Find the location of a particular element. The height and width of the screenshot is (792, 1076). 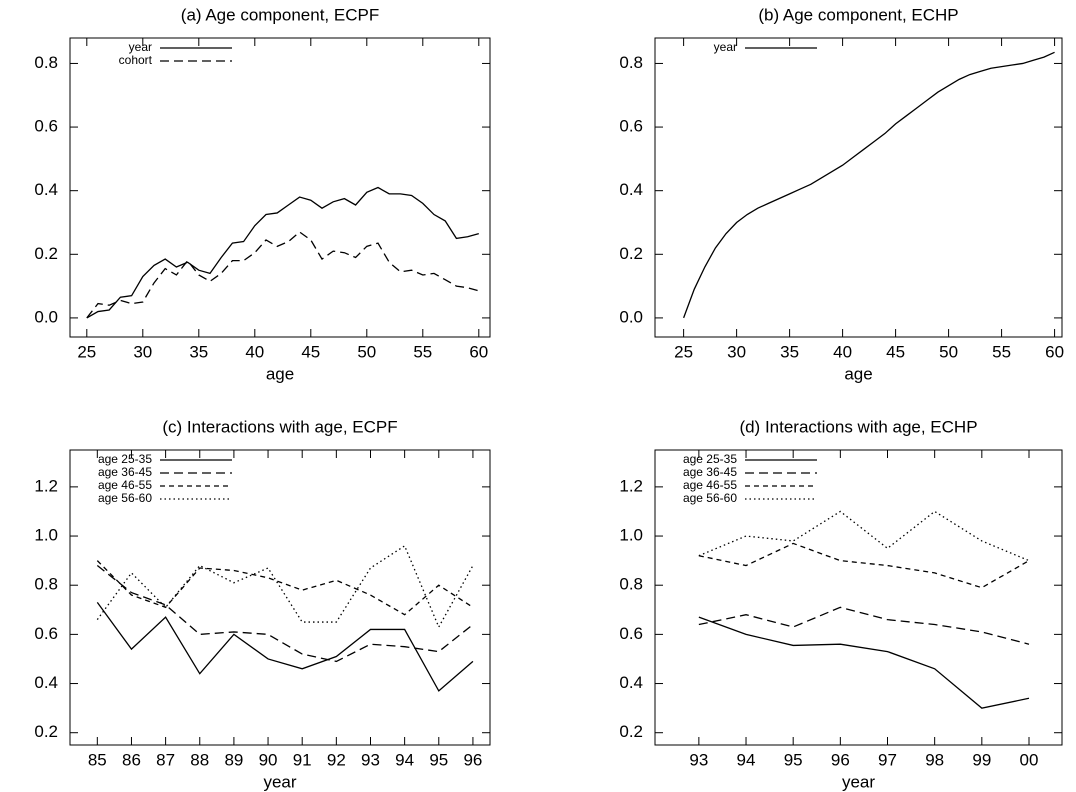

x-tick-label: 97 is located at coordinates (887, 759).